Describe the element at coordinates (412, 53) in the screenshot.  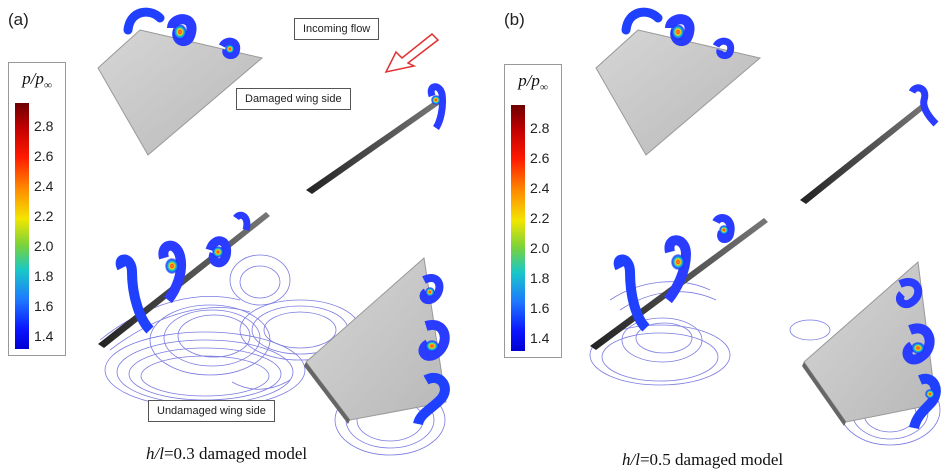
I see `incoming-flow-arrow` at that location.